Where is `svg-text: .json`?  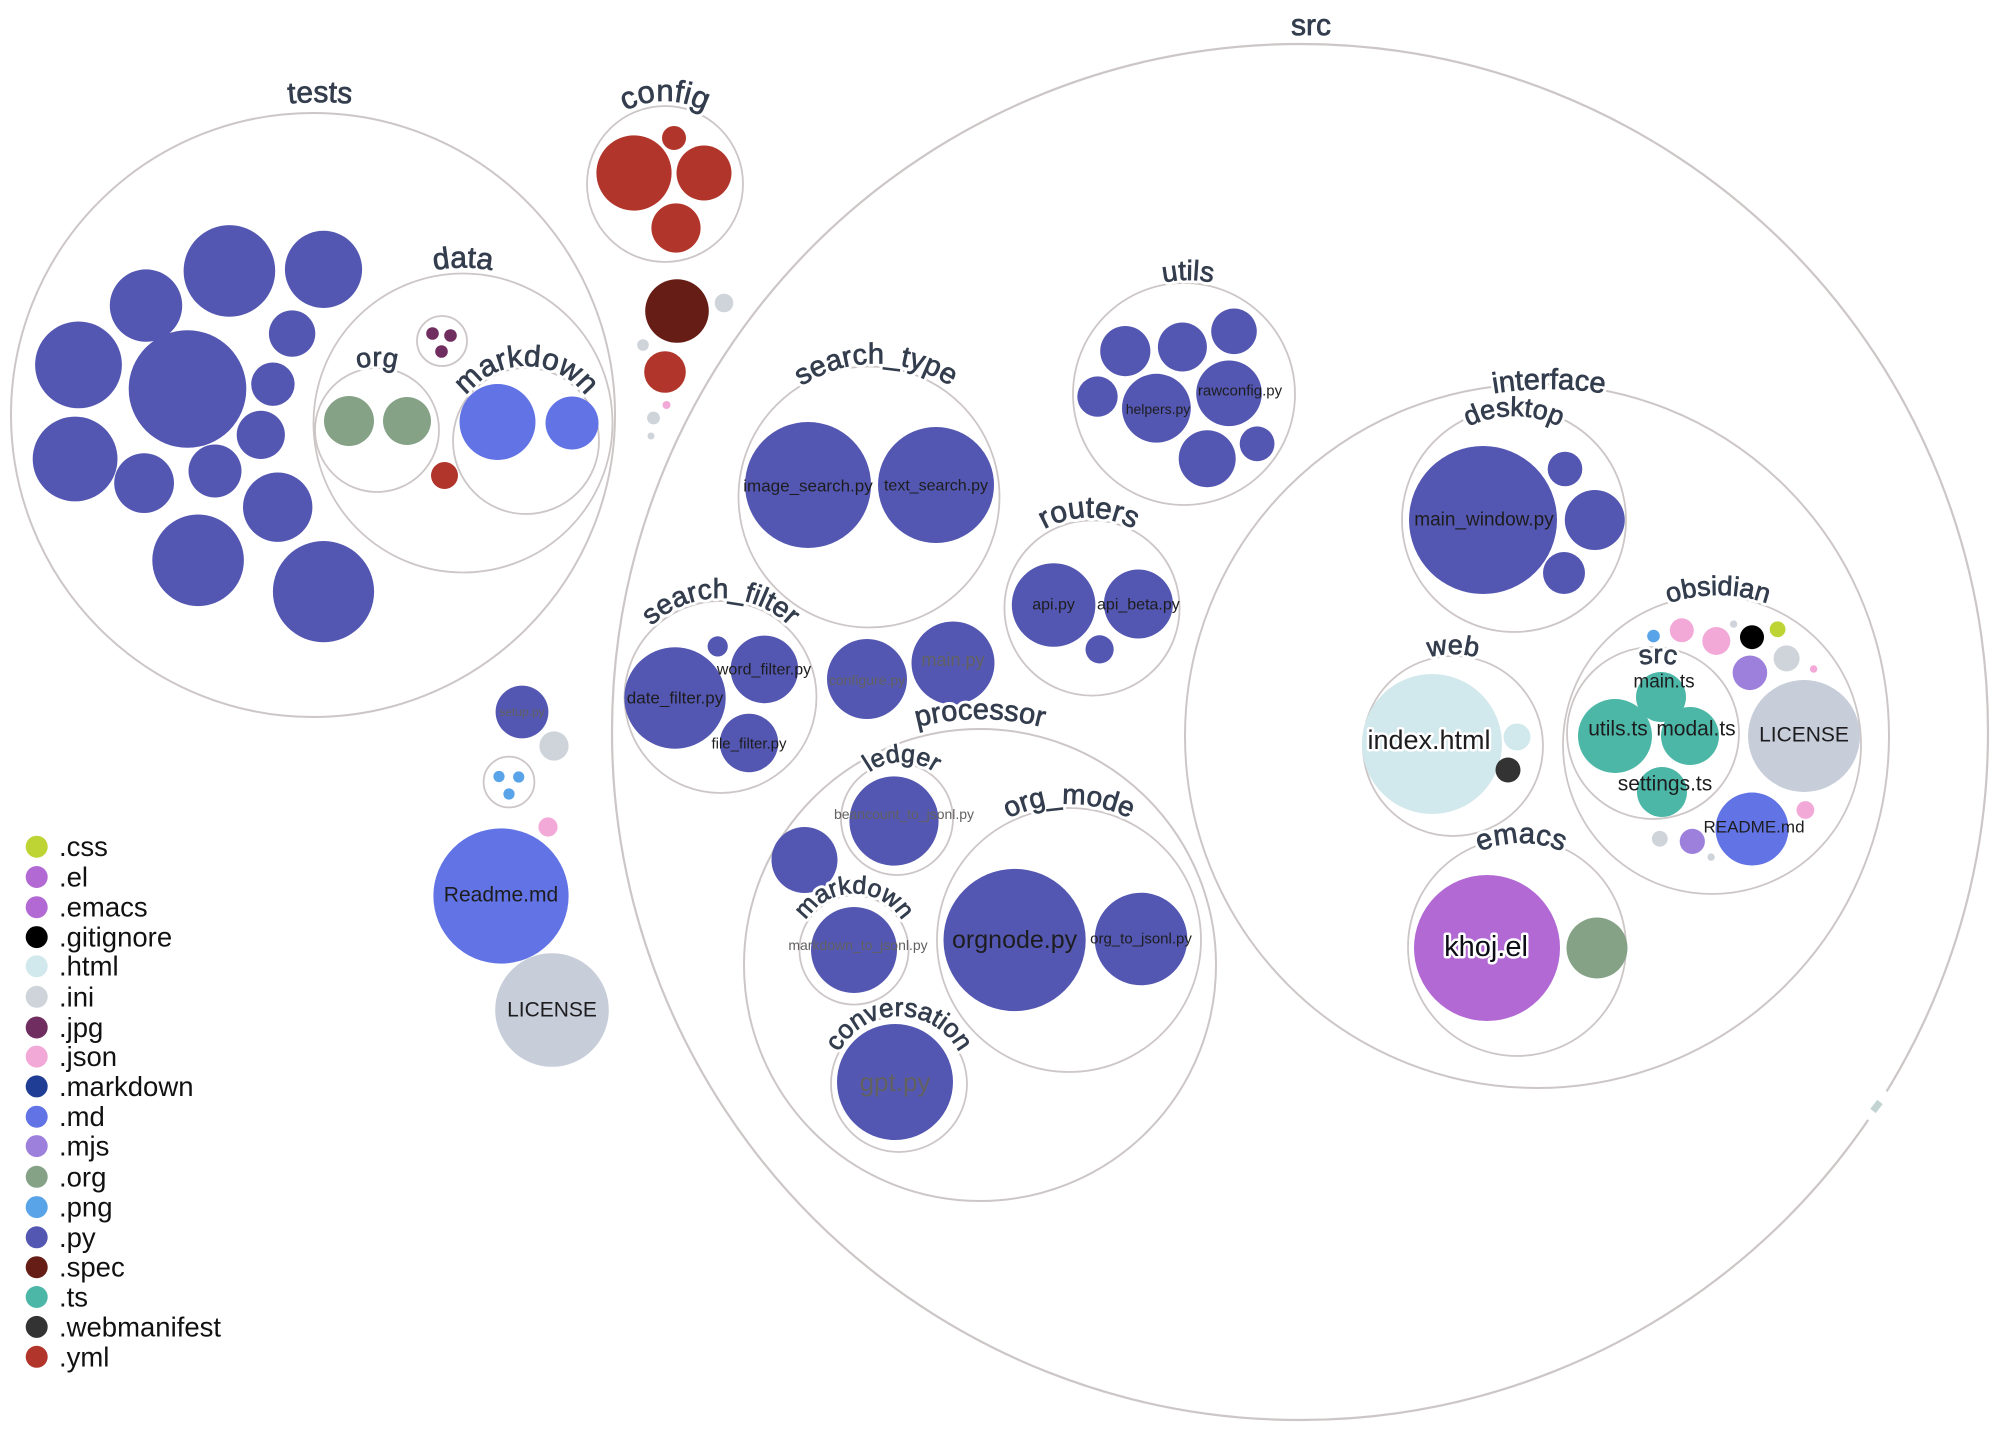 svg-text: .json is located at coordinates (88, 1056).